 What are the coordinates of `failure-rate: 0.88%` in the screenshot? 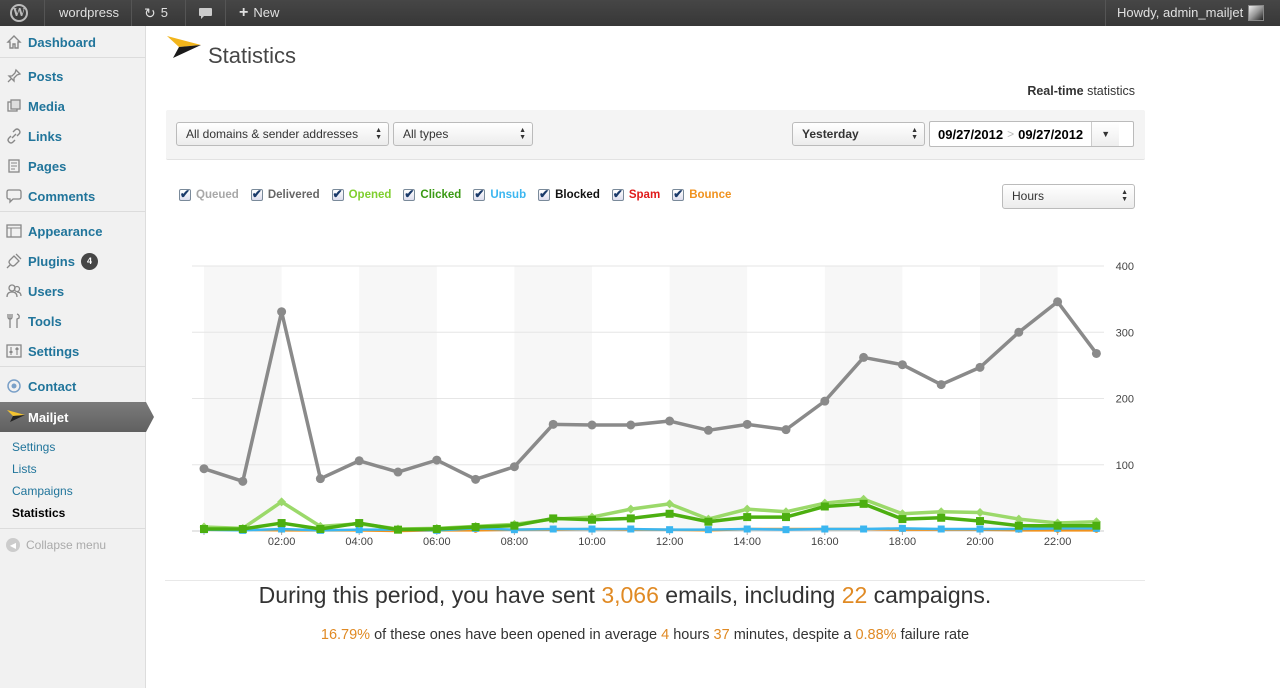 It's located at (876, 635).